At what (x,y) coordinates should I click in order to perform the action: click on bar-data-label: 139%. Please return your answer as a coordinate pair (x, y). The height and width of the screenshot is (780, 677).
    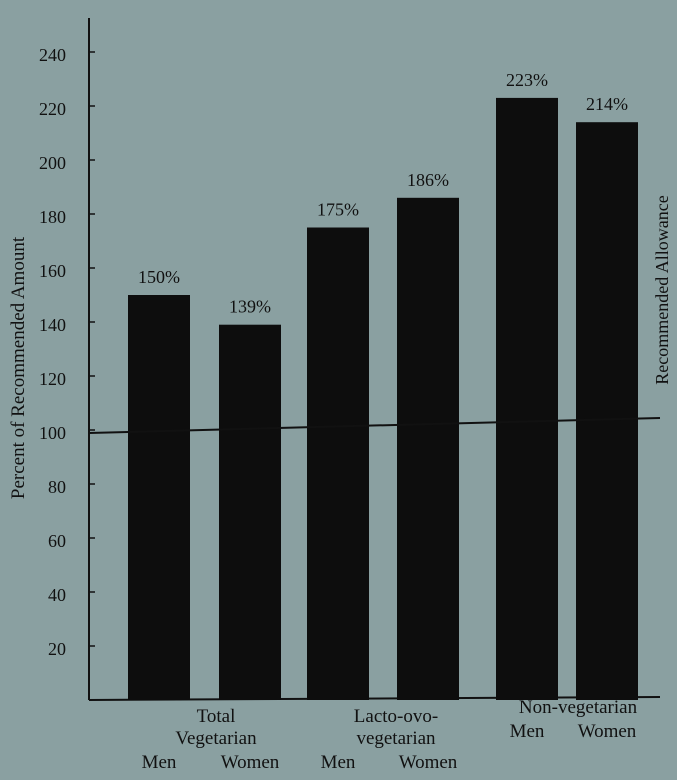
    Looking at the image, I should click on (250, 307).